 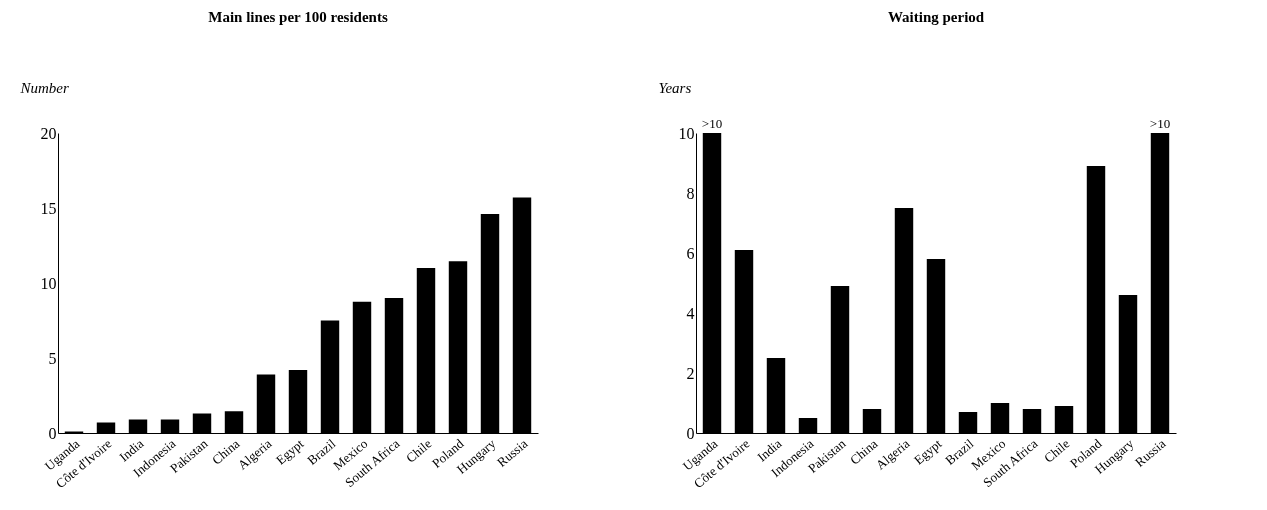 I want to click on y-axis-title: Years, so click(x=675, y=87).